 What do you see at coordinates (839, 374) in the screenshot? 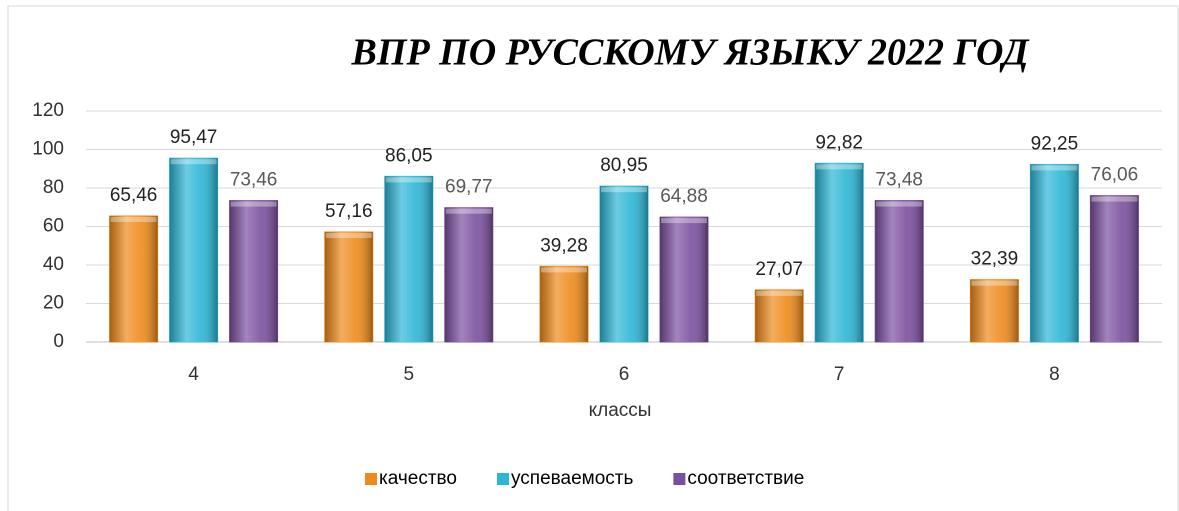
I see `x-tick-label: 7` at bounding box center [839, 374].